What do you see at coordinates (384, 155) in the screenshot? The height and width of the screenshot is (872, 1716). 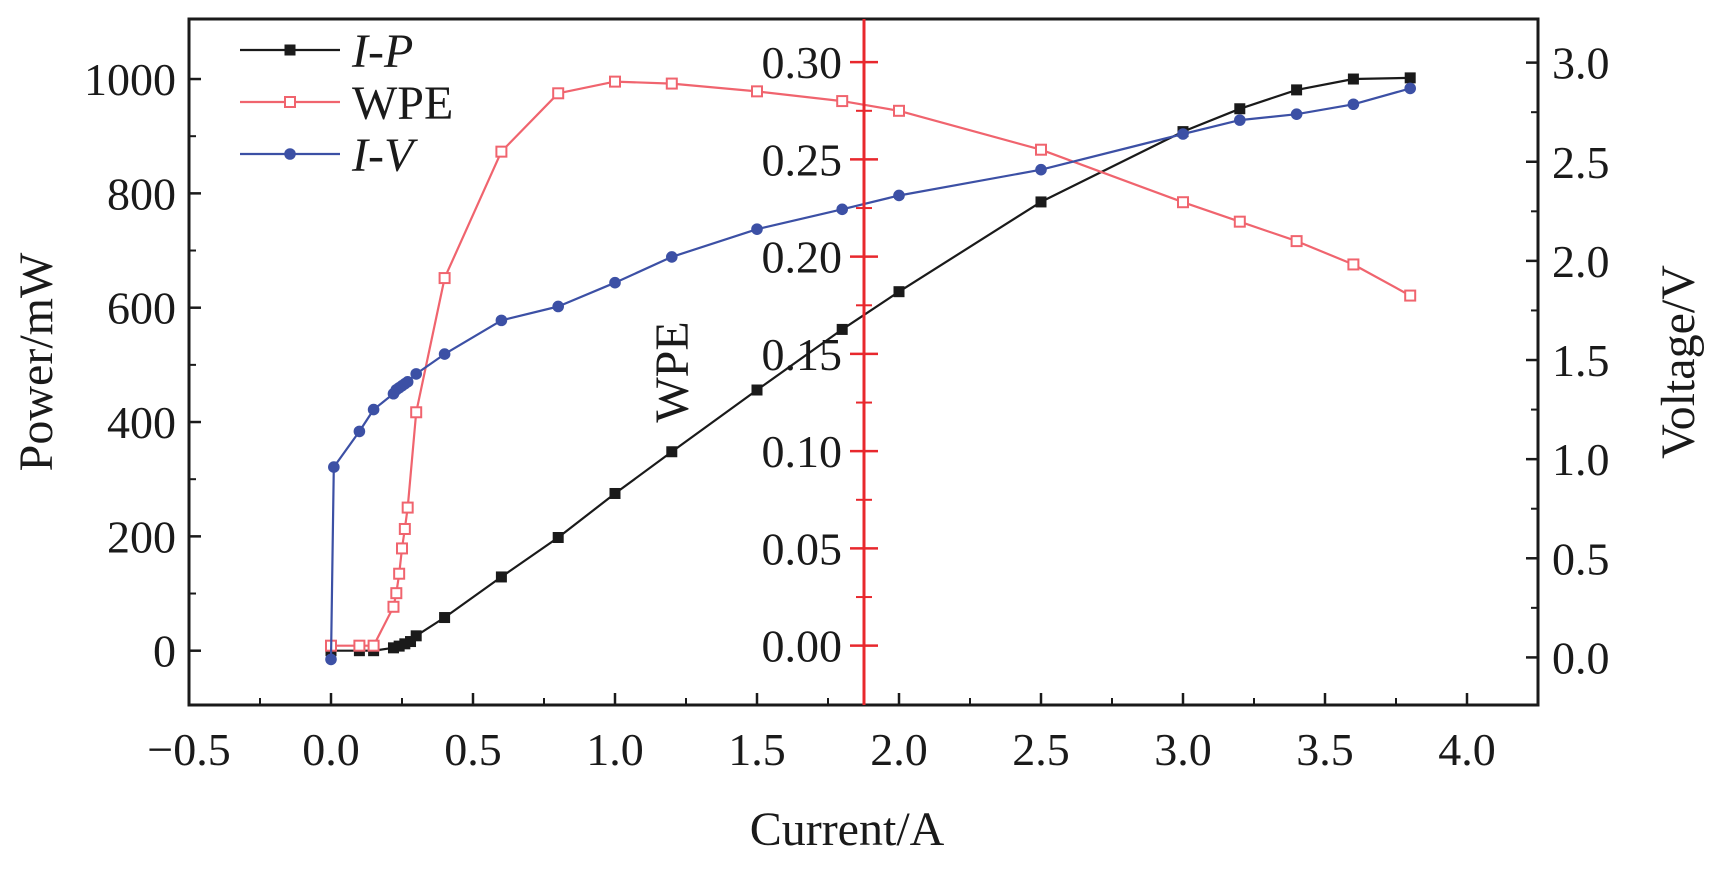 I see `legend-label-i-v: I-V` at bounding box center [384, 155].